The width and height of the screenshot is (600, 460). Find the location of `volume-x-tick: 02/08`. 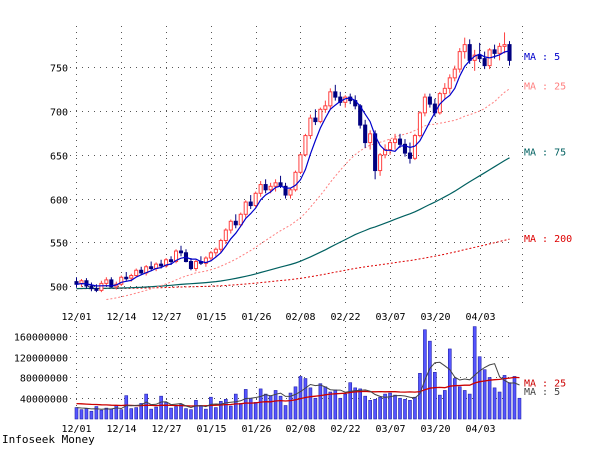

volume-x-tick: 02/08 is located at coordinates (300, 429).